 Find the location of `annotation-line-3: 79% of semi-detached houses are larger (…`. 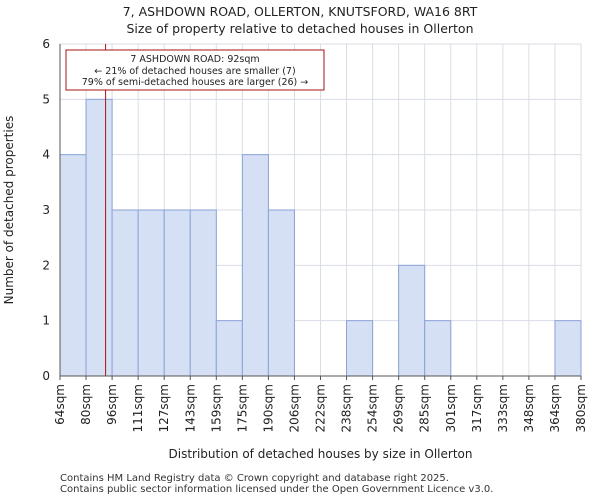

annotation-line-3: 79% of semi-detached houses are larger (… is located at coordinates (195, 82).